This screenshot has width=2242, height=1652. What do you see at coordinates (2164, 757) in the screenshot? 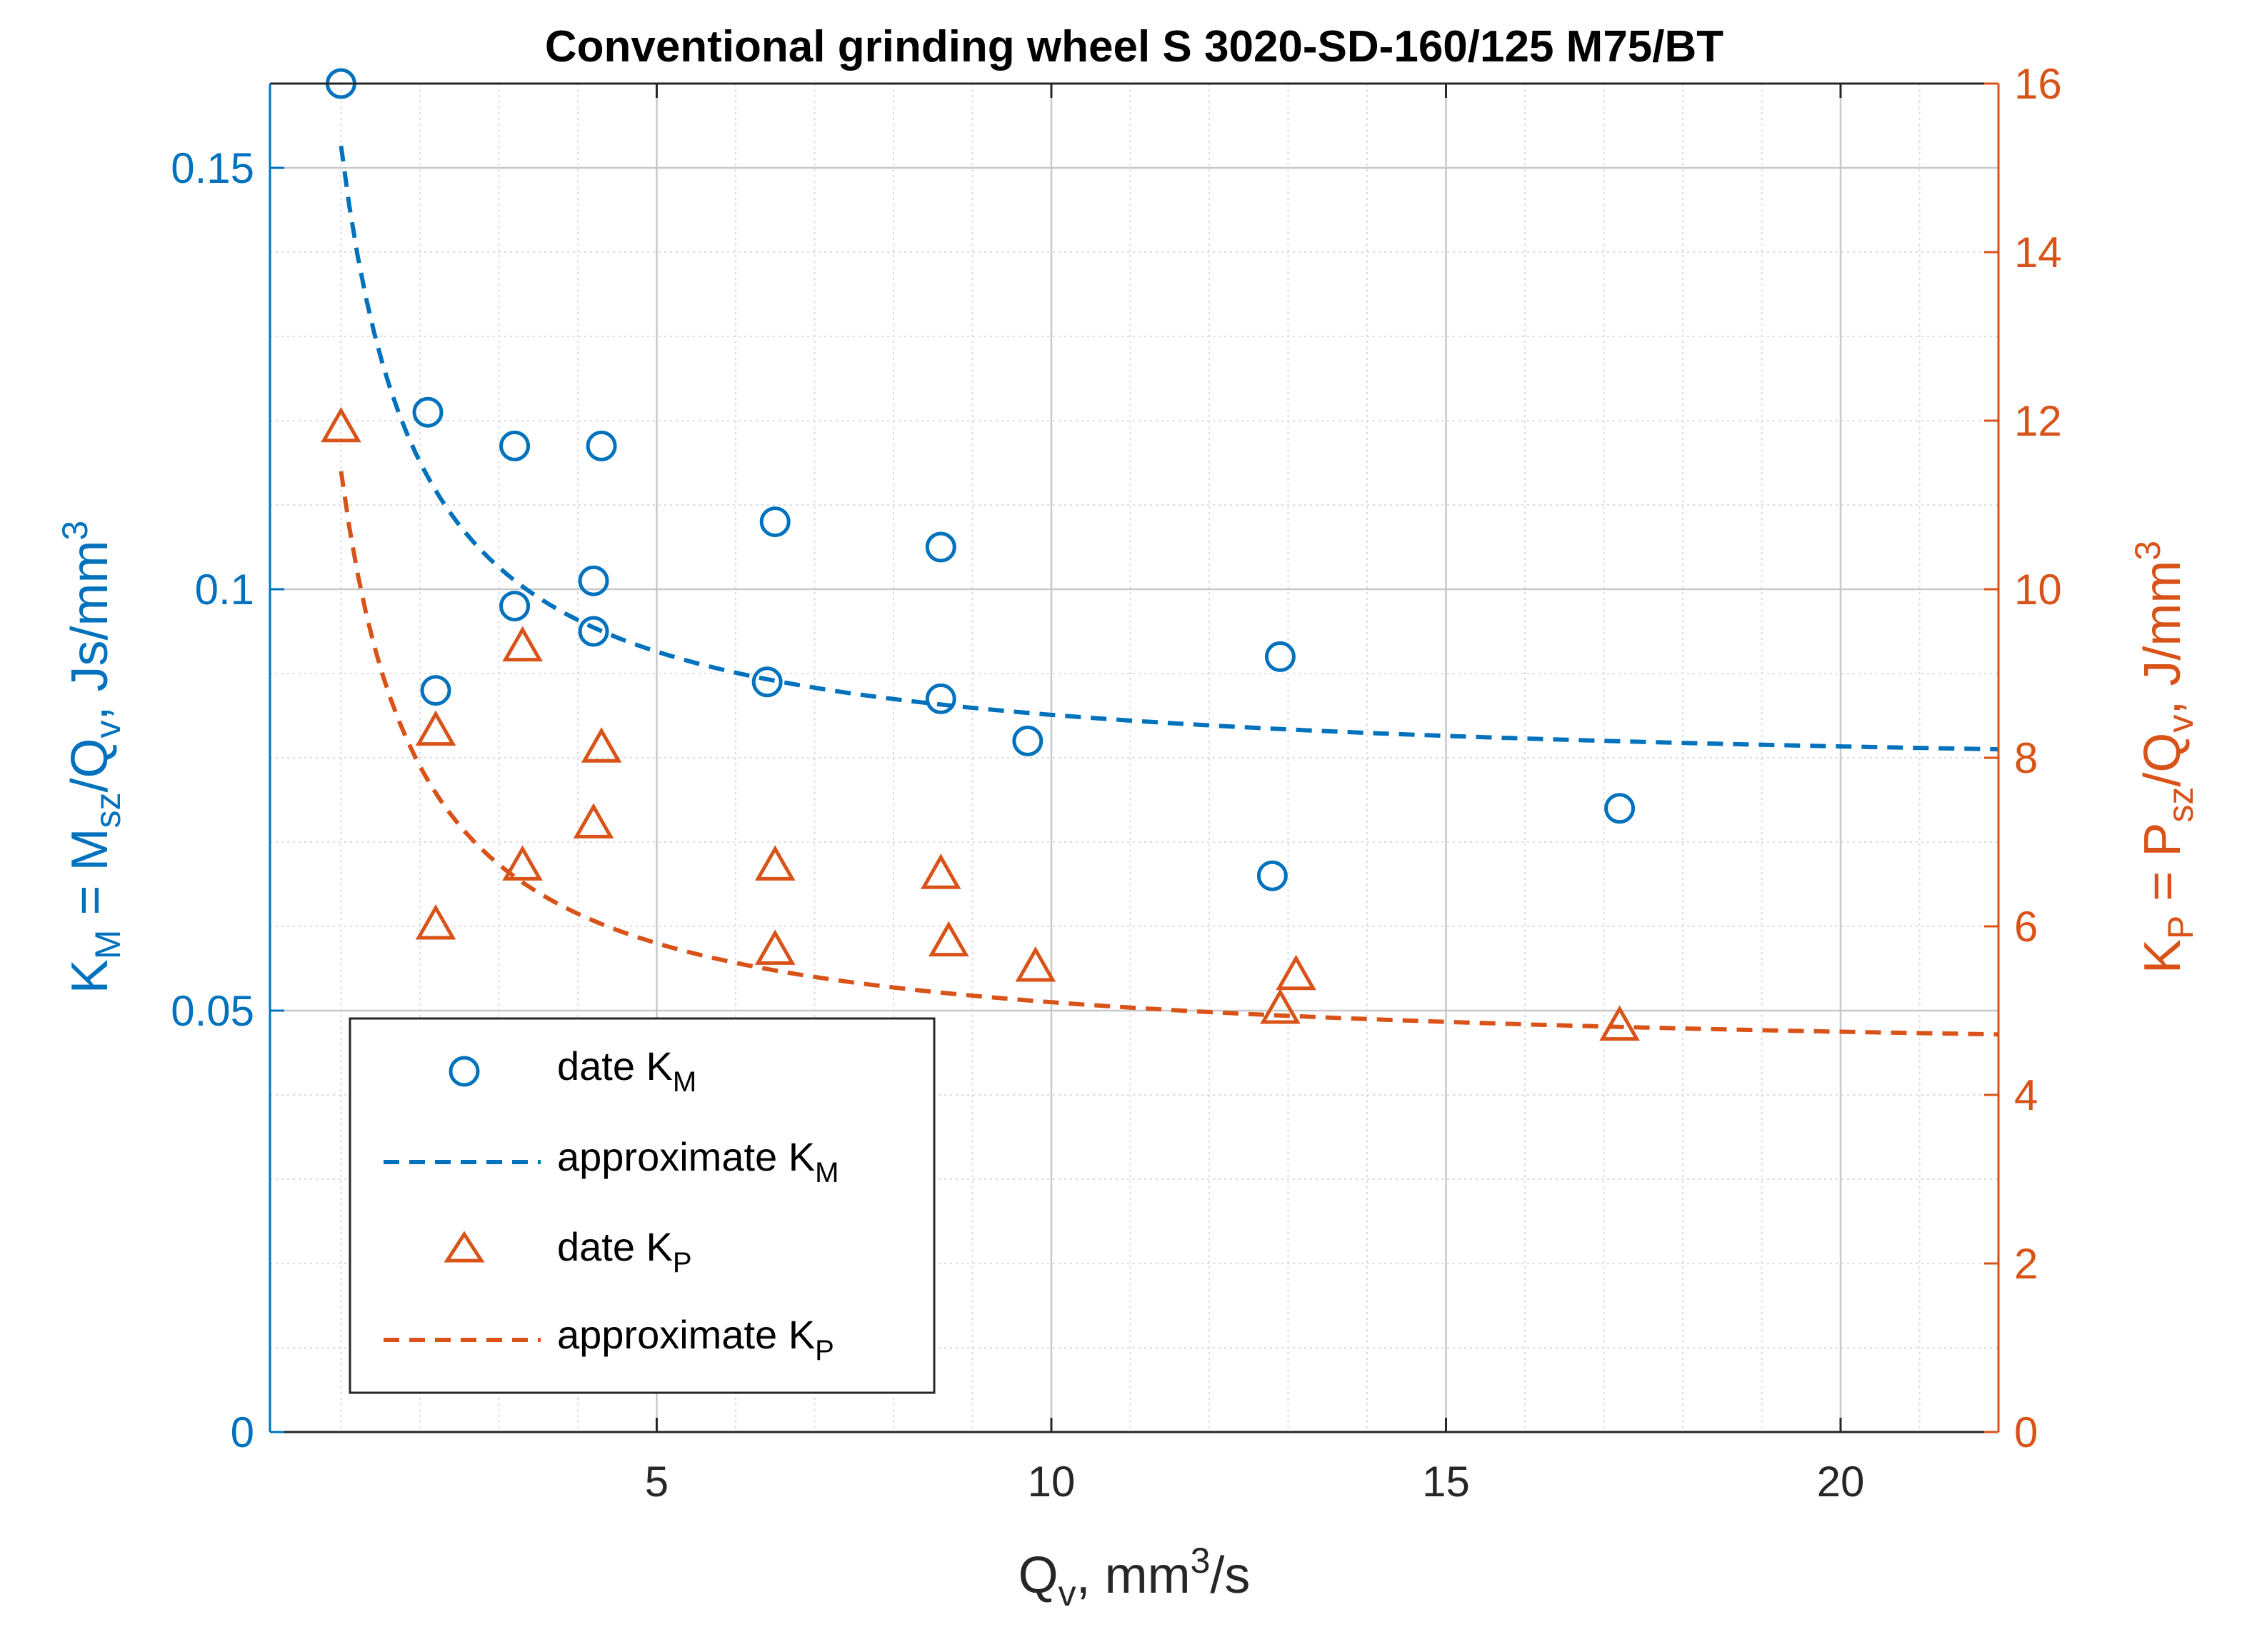
I see `y-axis-right-label: KP = Psz/Qv, J/mm3` at bounding box center [2164, 757].